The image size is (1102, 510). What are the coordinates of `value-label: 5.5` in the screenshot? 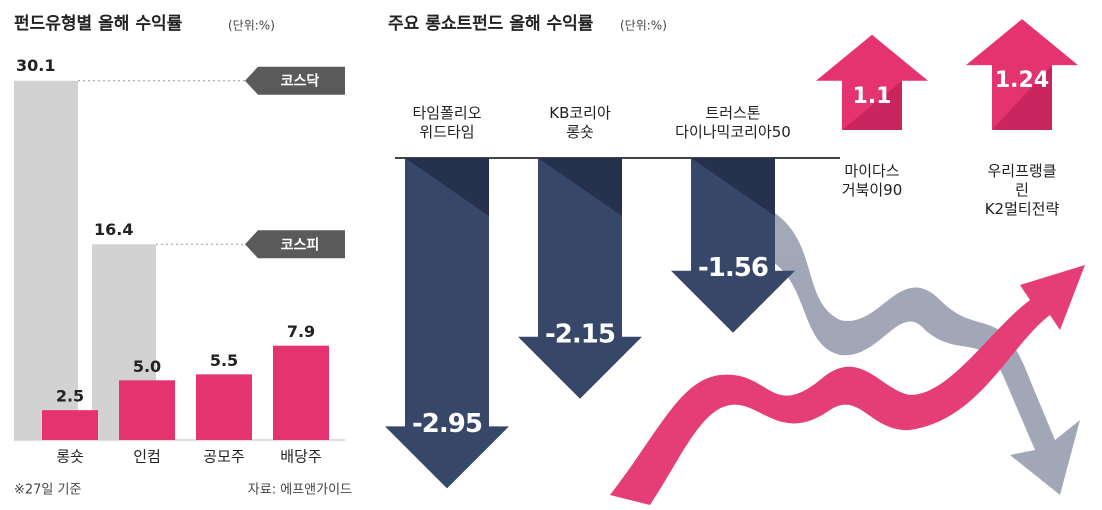 It's located at (224, 360).